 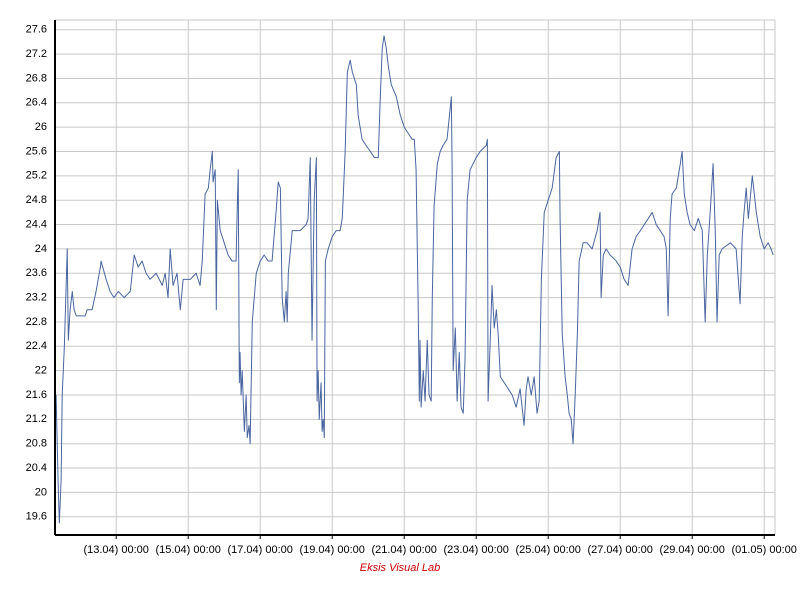 I want to click on y-tick-label: 24.8, so click(x=36, y=200).